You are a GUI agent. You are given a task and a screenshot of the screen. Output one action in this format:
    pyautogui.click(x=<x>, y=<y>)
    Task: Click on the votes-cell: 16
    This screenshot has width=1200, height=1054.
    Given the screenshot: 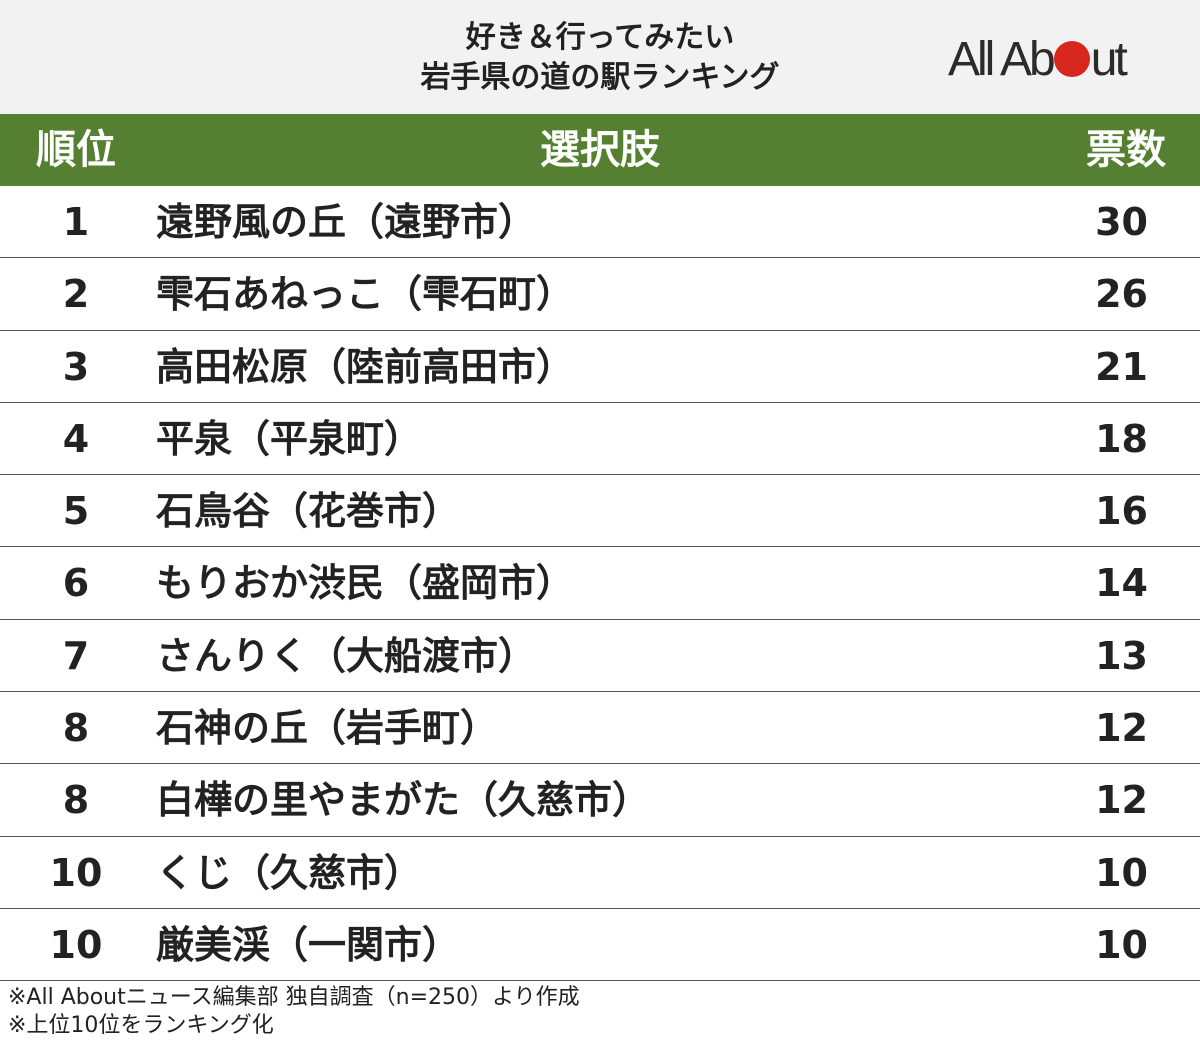 What is the action you would take?
    pyautogui.click(x=1121, y=511)
    